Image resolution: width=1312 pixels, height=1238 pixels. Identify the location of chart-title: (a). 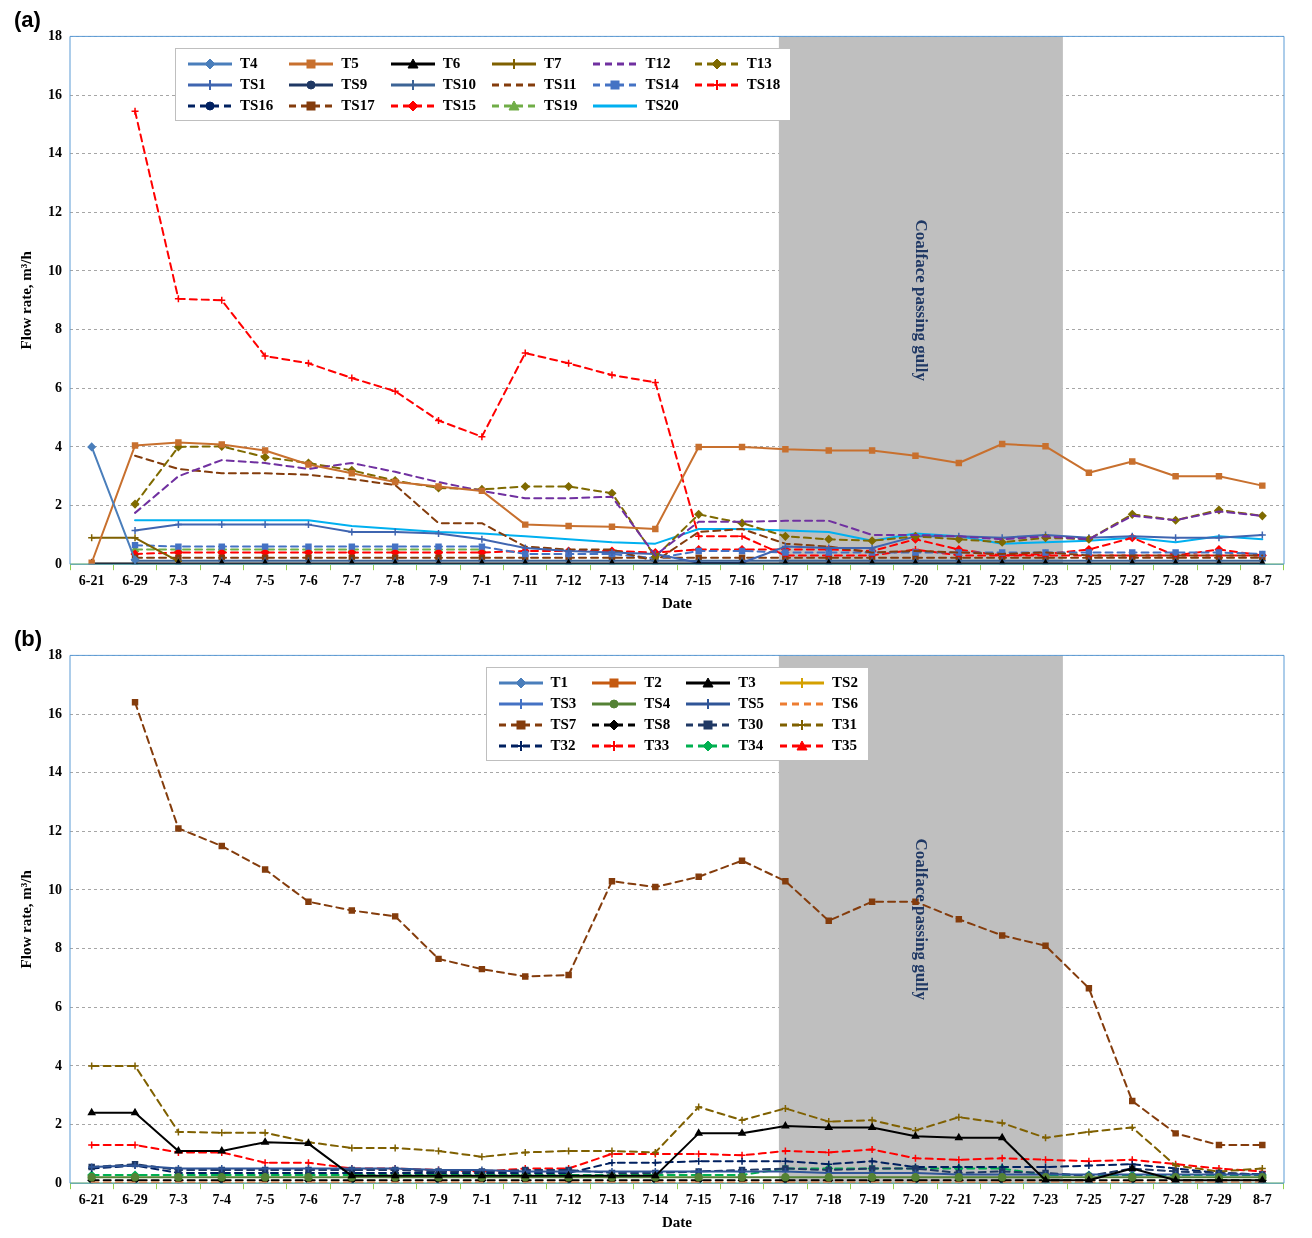
(27, 20).